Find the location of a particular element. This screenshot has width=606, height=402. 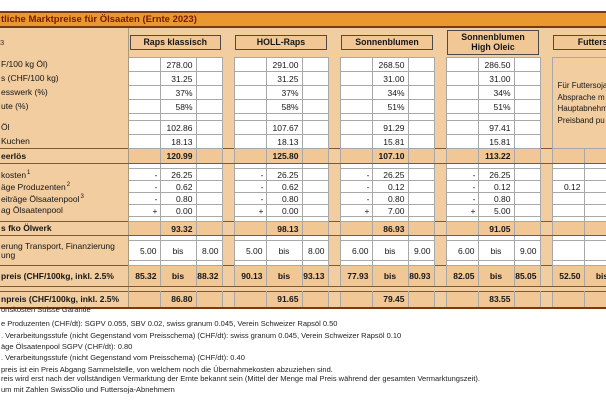

range-high-cell: 85.05 is located at coordinates (527, 276).